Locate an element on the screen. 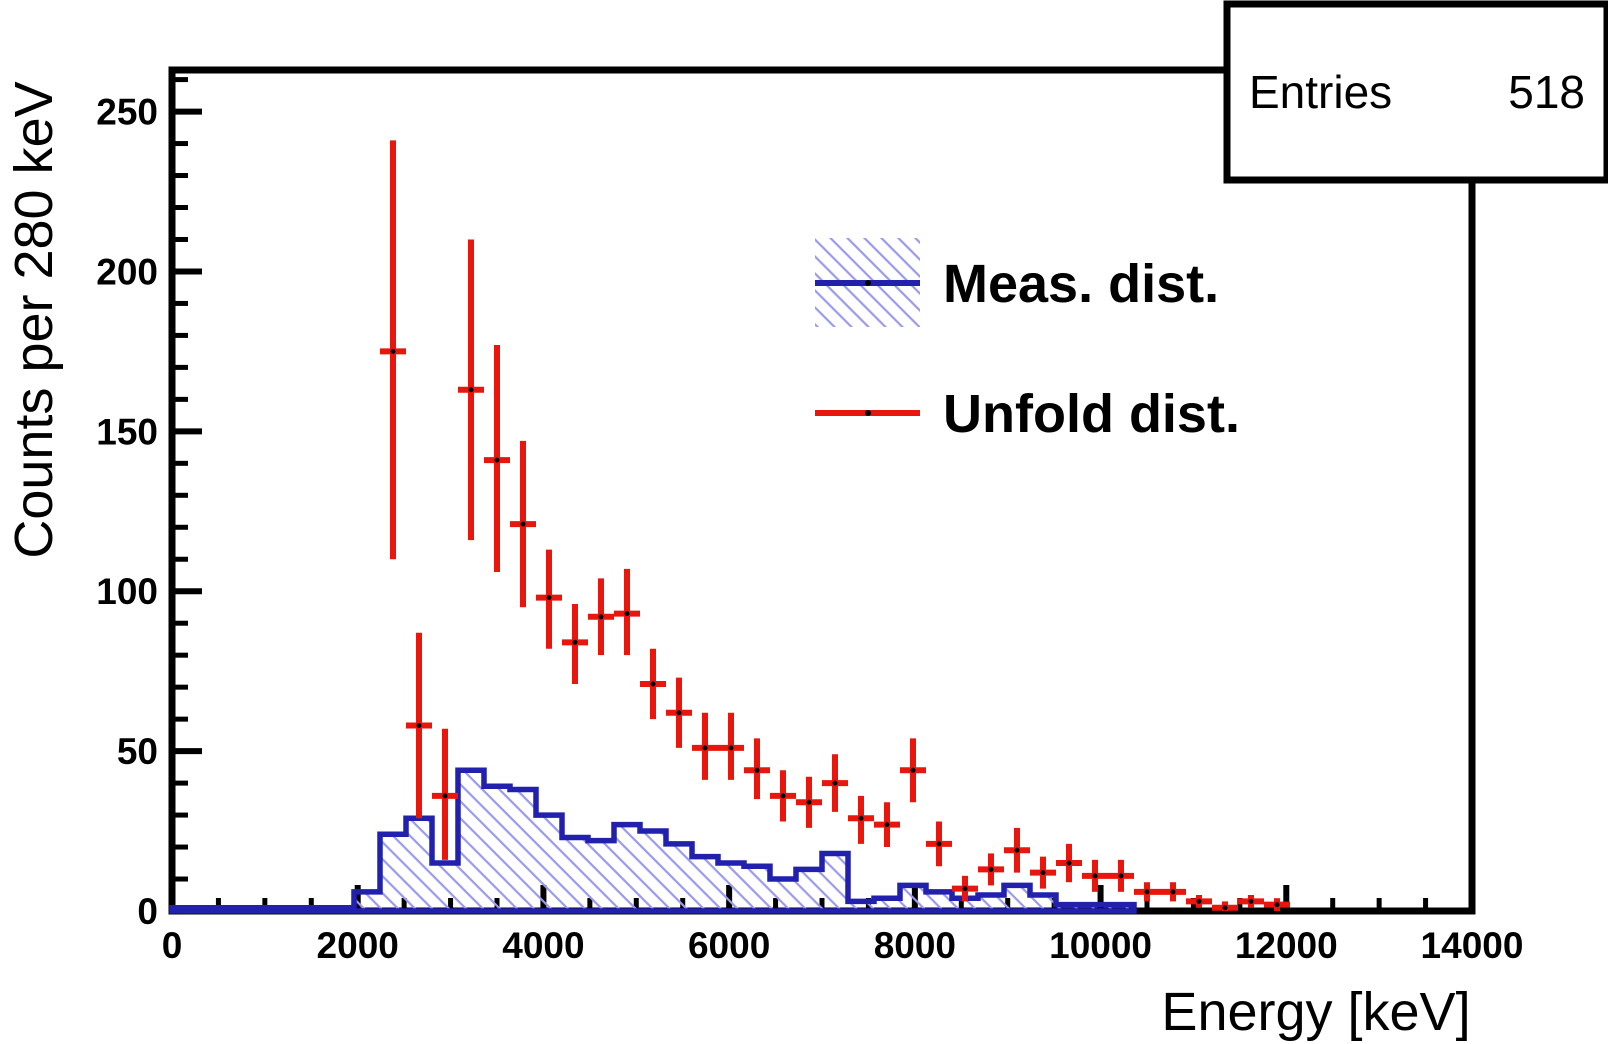  x-tick-label: 8000 is located at coordinates (915, 945).